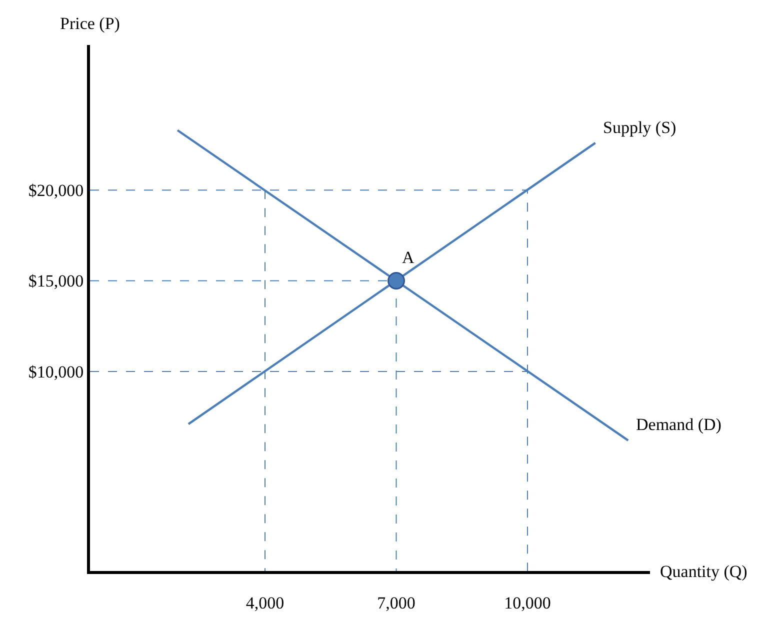 This screenshot has height=624, width=778. I want to click on series-label: Demand (D), so click(679, 424).